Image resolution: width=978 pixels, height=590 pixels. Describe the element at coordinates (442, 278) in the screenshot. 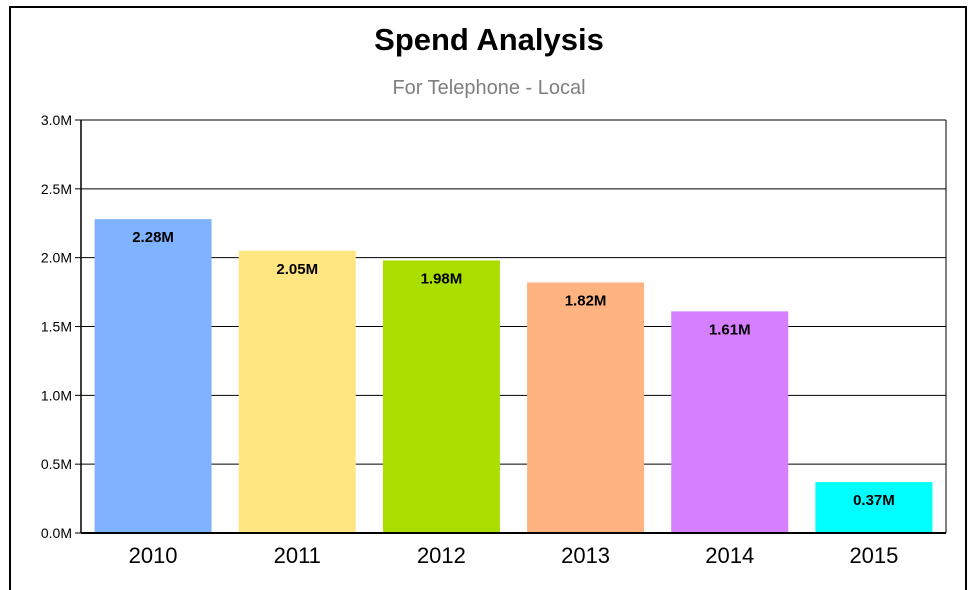

I see `data-label: 1.98M` at that location.